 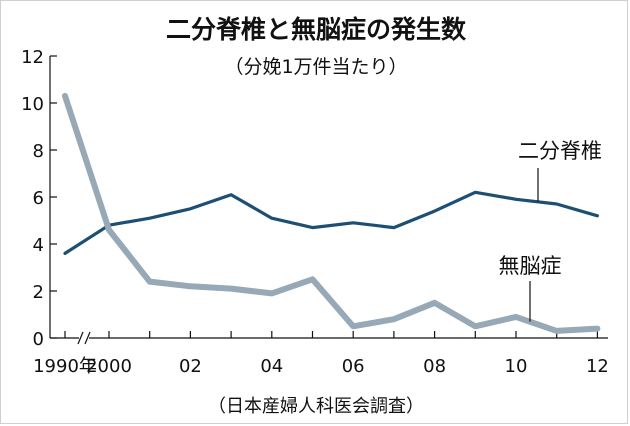 I want to click on y-tick-label: 8, so click(x=38, y=151).